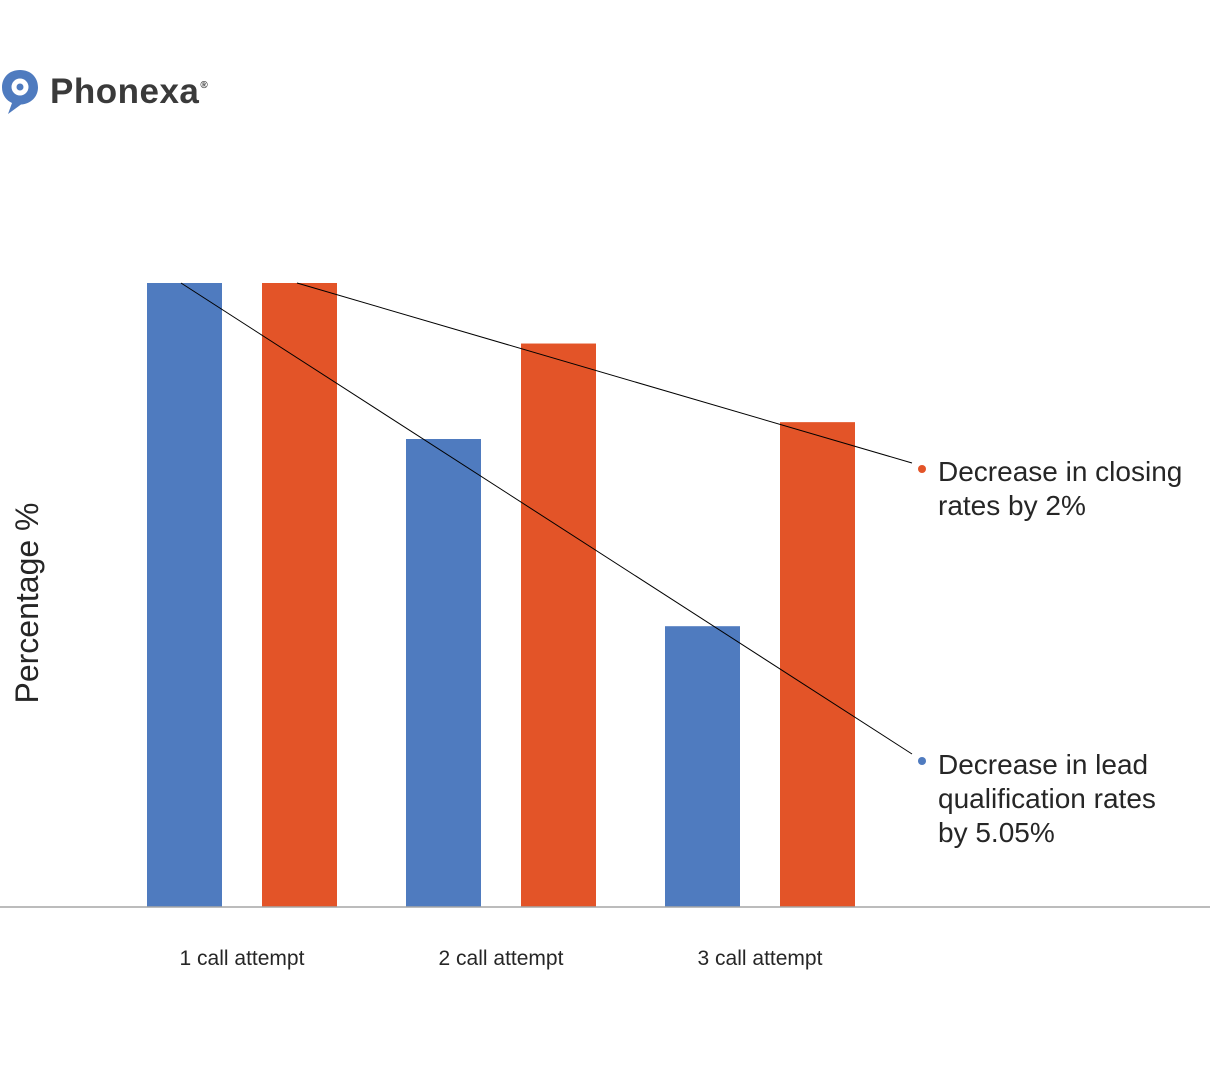 The image size is (1210, 1070). Describe the element at coordinates (125, 91) in the screenshot. I see `logo-name: Phonexa` at that location.